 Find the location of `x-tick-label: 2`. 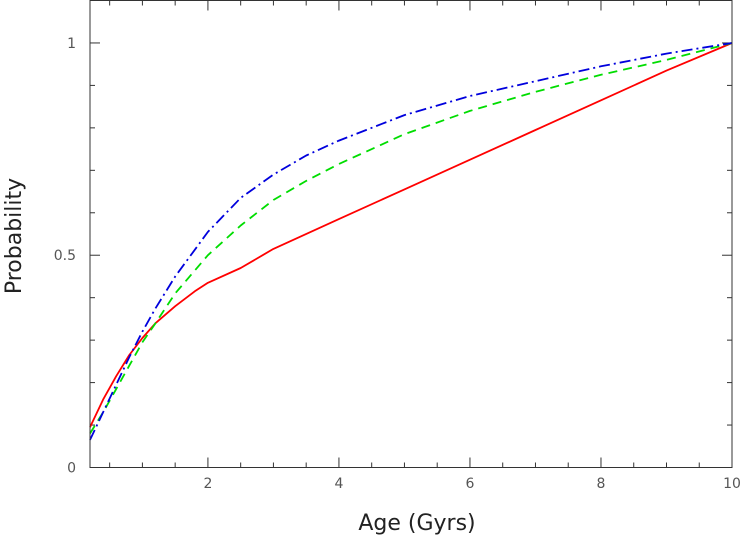

x-tick-label: 2 is located at coordinates (207, 484).